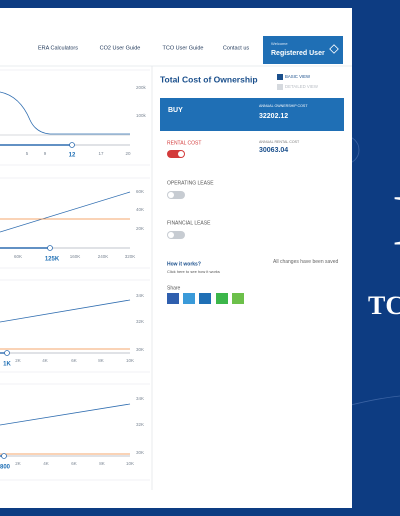 Image resolution: width=400 pixels, height=516 pixels. What do you see at coordinates (18, 256) in the screenshot?
I see `x-label: 60K` at bounding box center [18, 256].